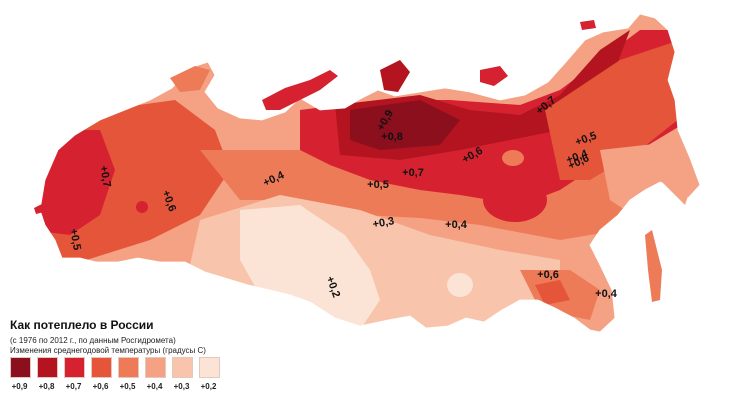  What do you see at coordinates (665, 172) in the screenshot?
I see `kamchatka-peninsula` at bounding box center [665, 172].